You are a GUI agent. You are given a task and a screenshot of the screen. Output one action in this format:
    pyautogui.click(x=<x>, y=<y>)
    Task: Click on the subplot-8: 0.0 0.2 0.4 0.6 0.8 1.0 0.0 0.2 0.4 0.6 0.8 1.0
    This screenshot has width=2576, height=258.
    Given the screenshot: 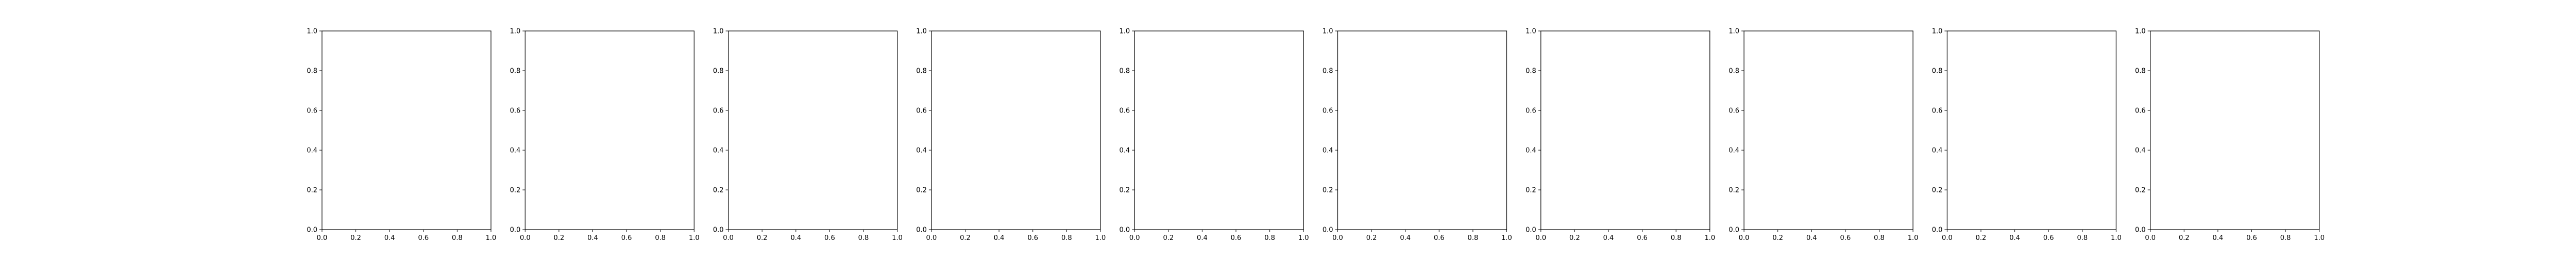 What is the action you would take?
    pyautogui.click(x=1823, y=135)
    